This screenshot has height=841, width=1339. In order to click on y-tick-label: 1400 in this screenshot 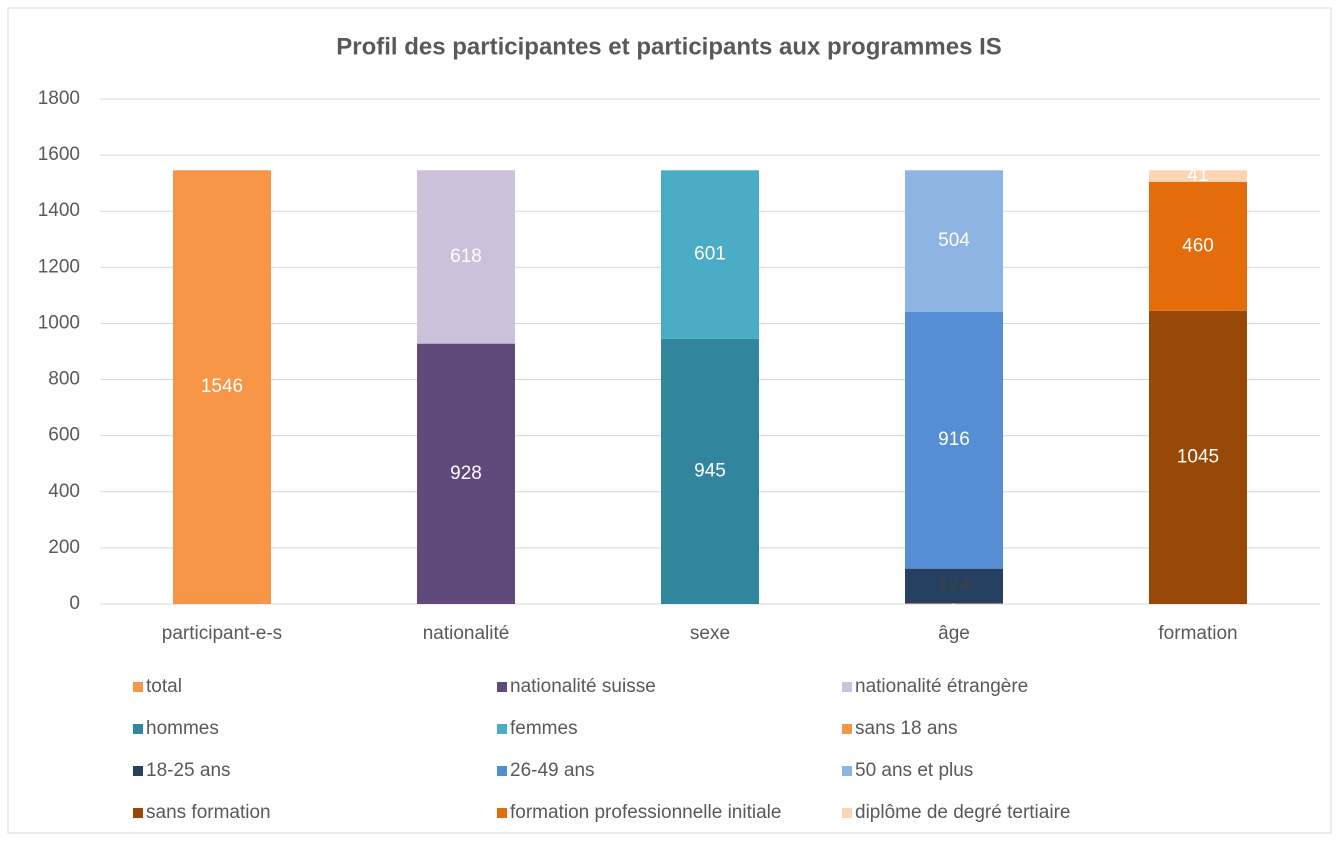, I will do `click(59, 210)`.